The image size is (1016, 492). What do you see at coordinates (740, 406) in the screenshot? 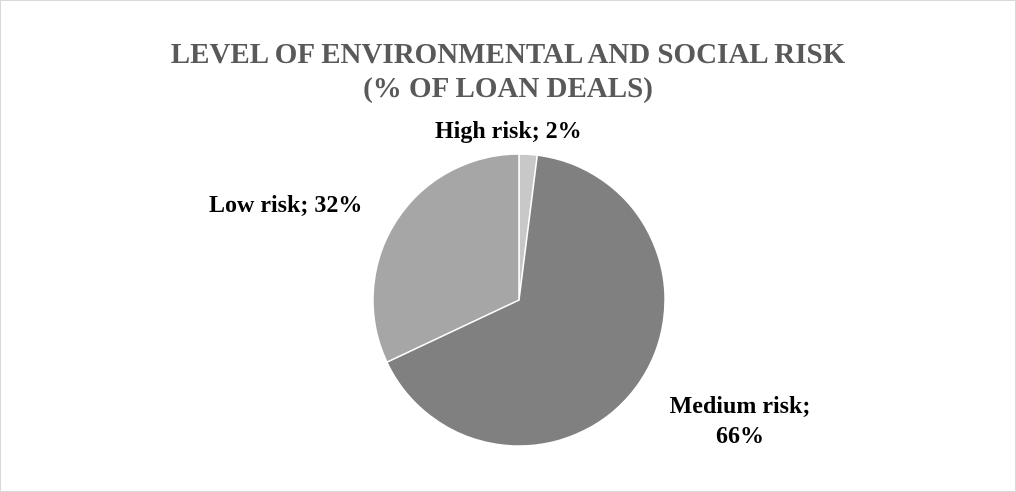
I see `slice-label-medium-risk-name: Medium risk;` at bounding box center [740, 406].